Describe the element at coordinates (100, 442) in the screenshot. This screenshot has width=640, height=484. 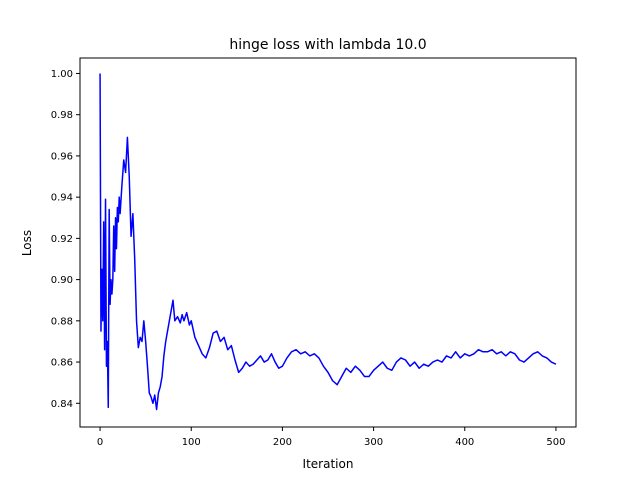
I see `x-tick-label: 0` at that location.